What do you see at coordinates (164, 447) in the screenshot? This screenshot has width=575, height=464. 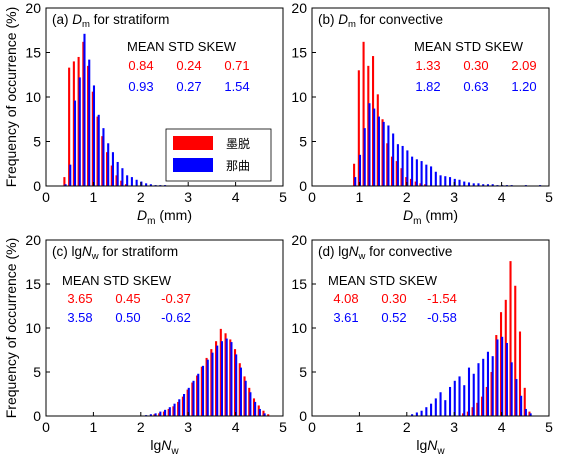 I see `x-axis-label: lgNw` at bounding box center [164, 447].